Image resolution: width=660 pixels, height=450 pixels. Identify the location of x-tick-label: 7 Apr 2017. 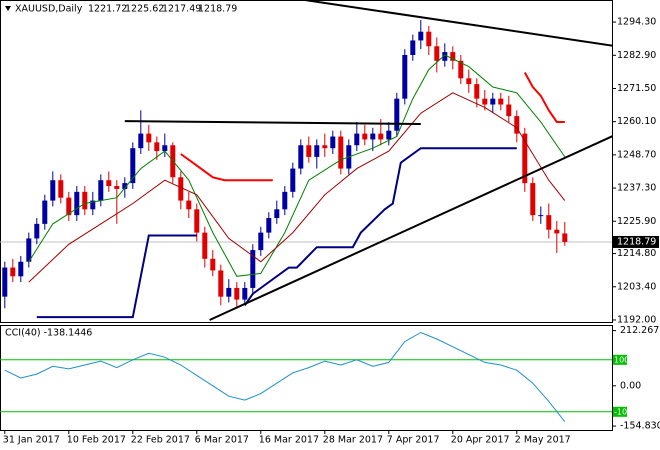
(413, 440).